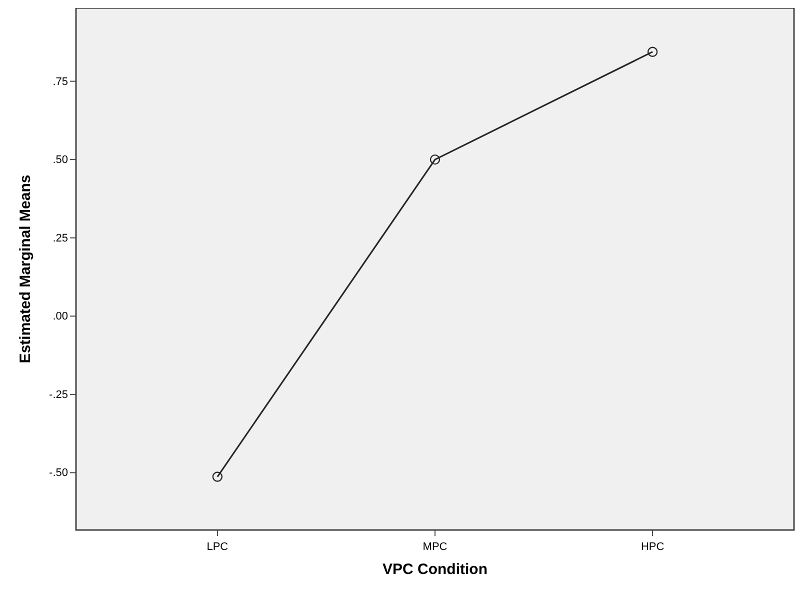  Describe the element at coordinates (60, 160) in the screenshot. I see `y-tick-label: .50` at that location.